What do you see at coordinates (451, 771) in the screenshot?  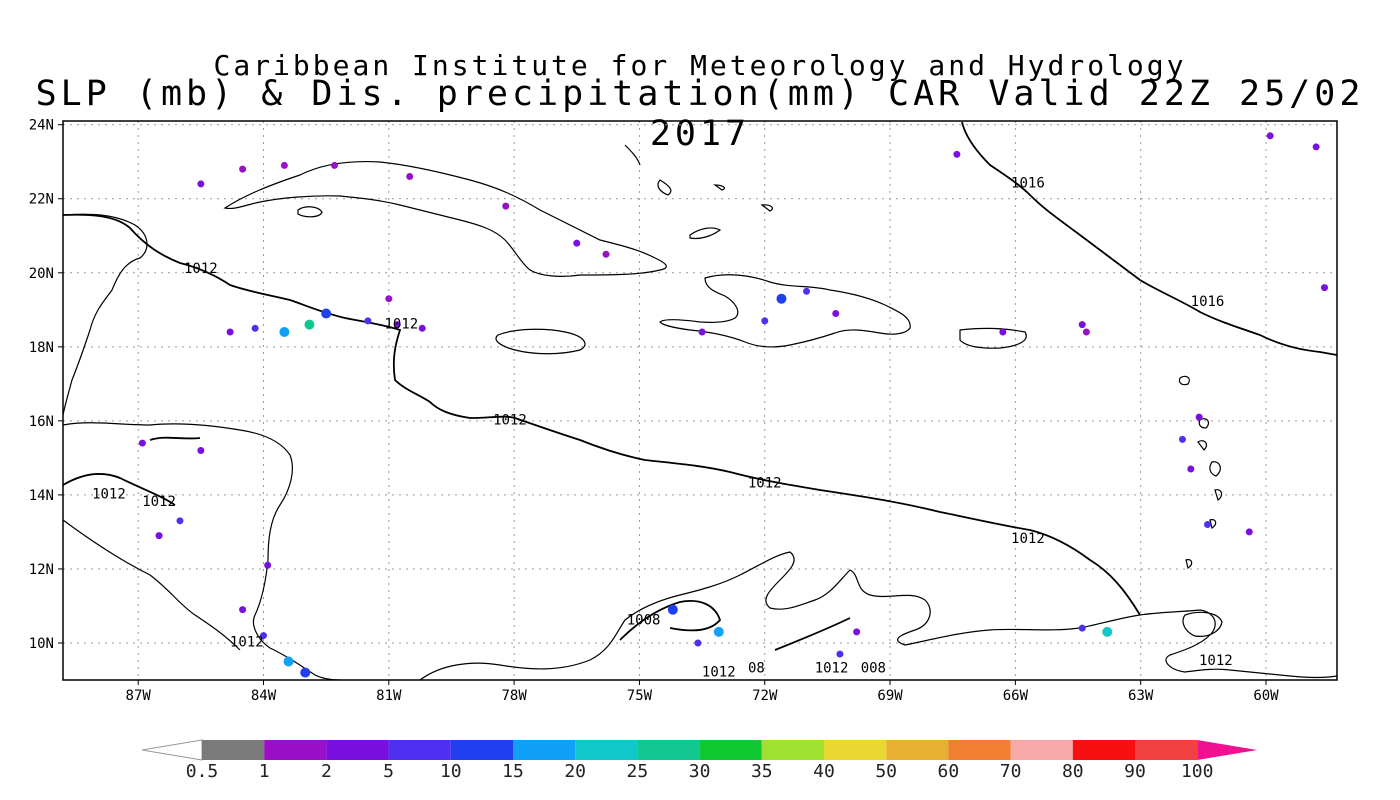 I see `colorbar-label: 10` at bounding box center [451, 771].